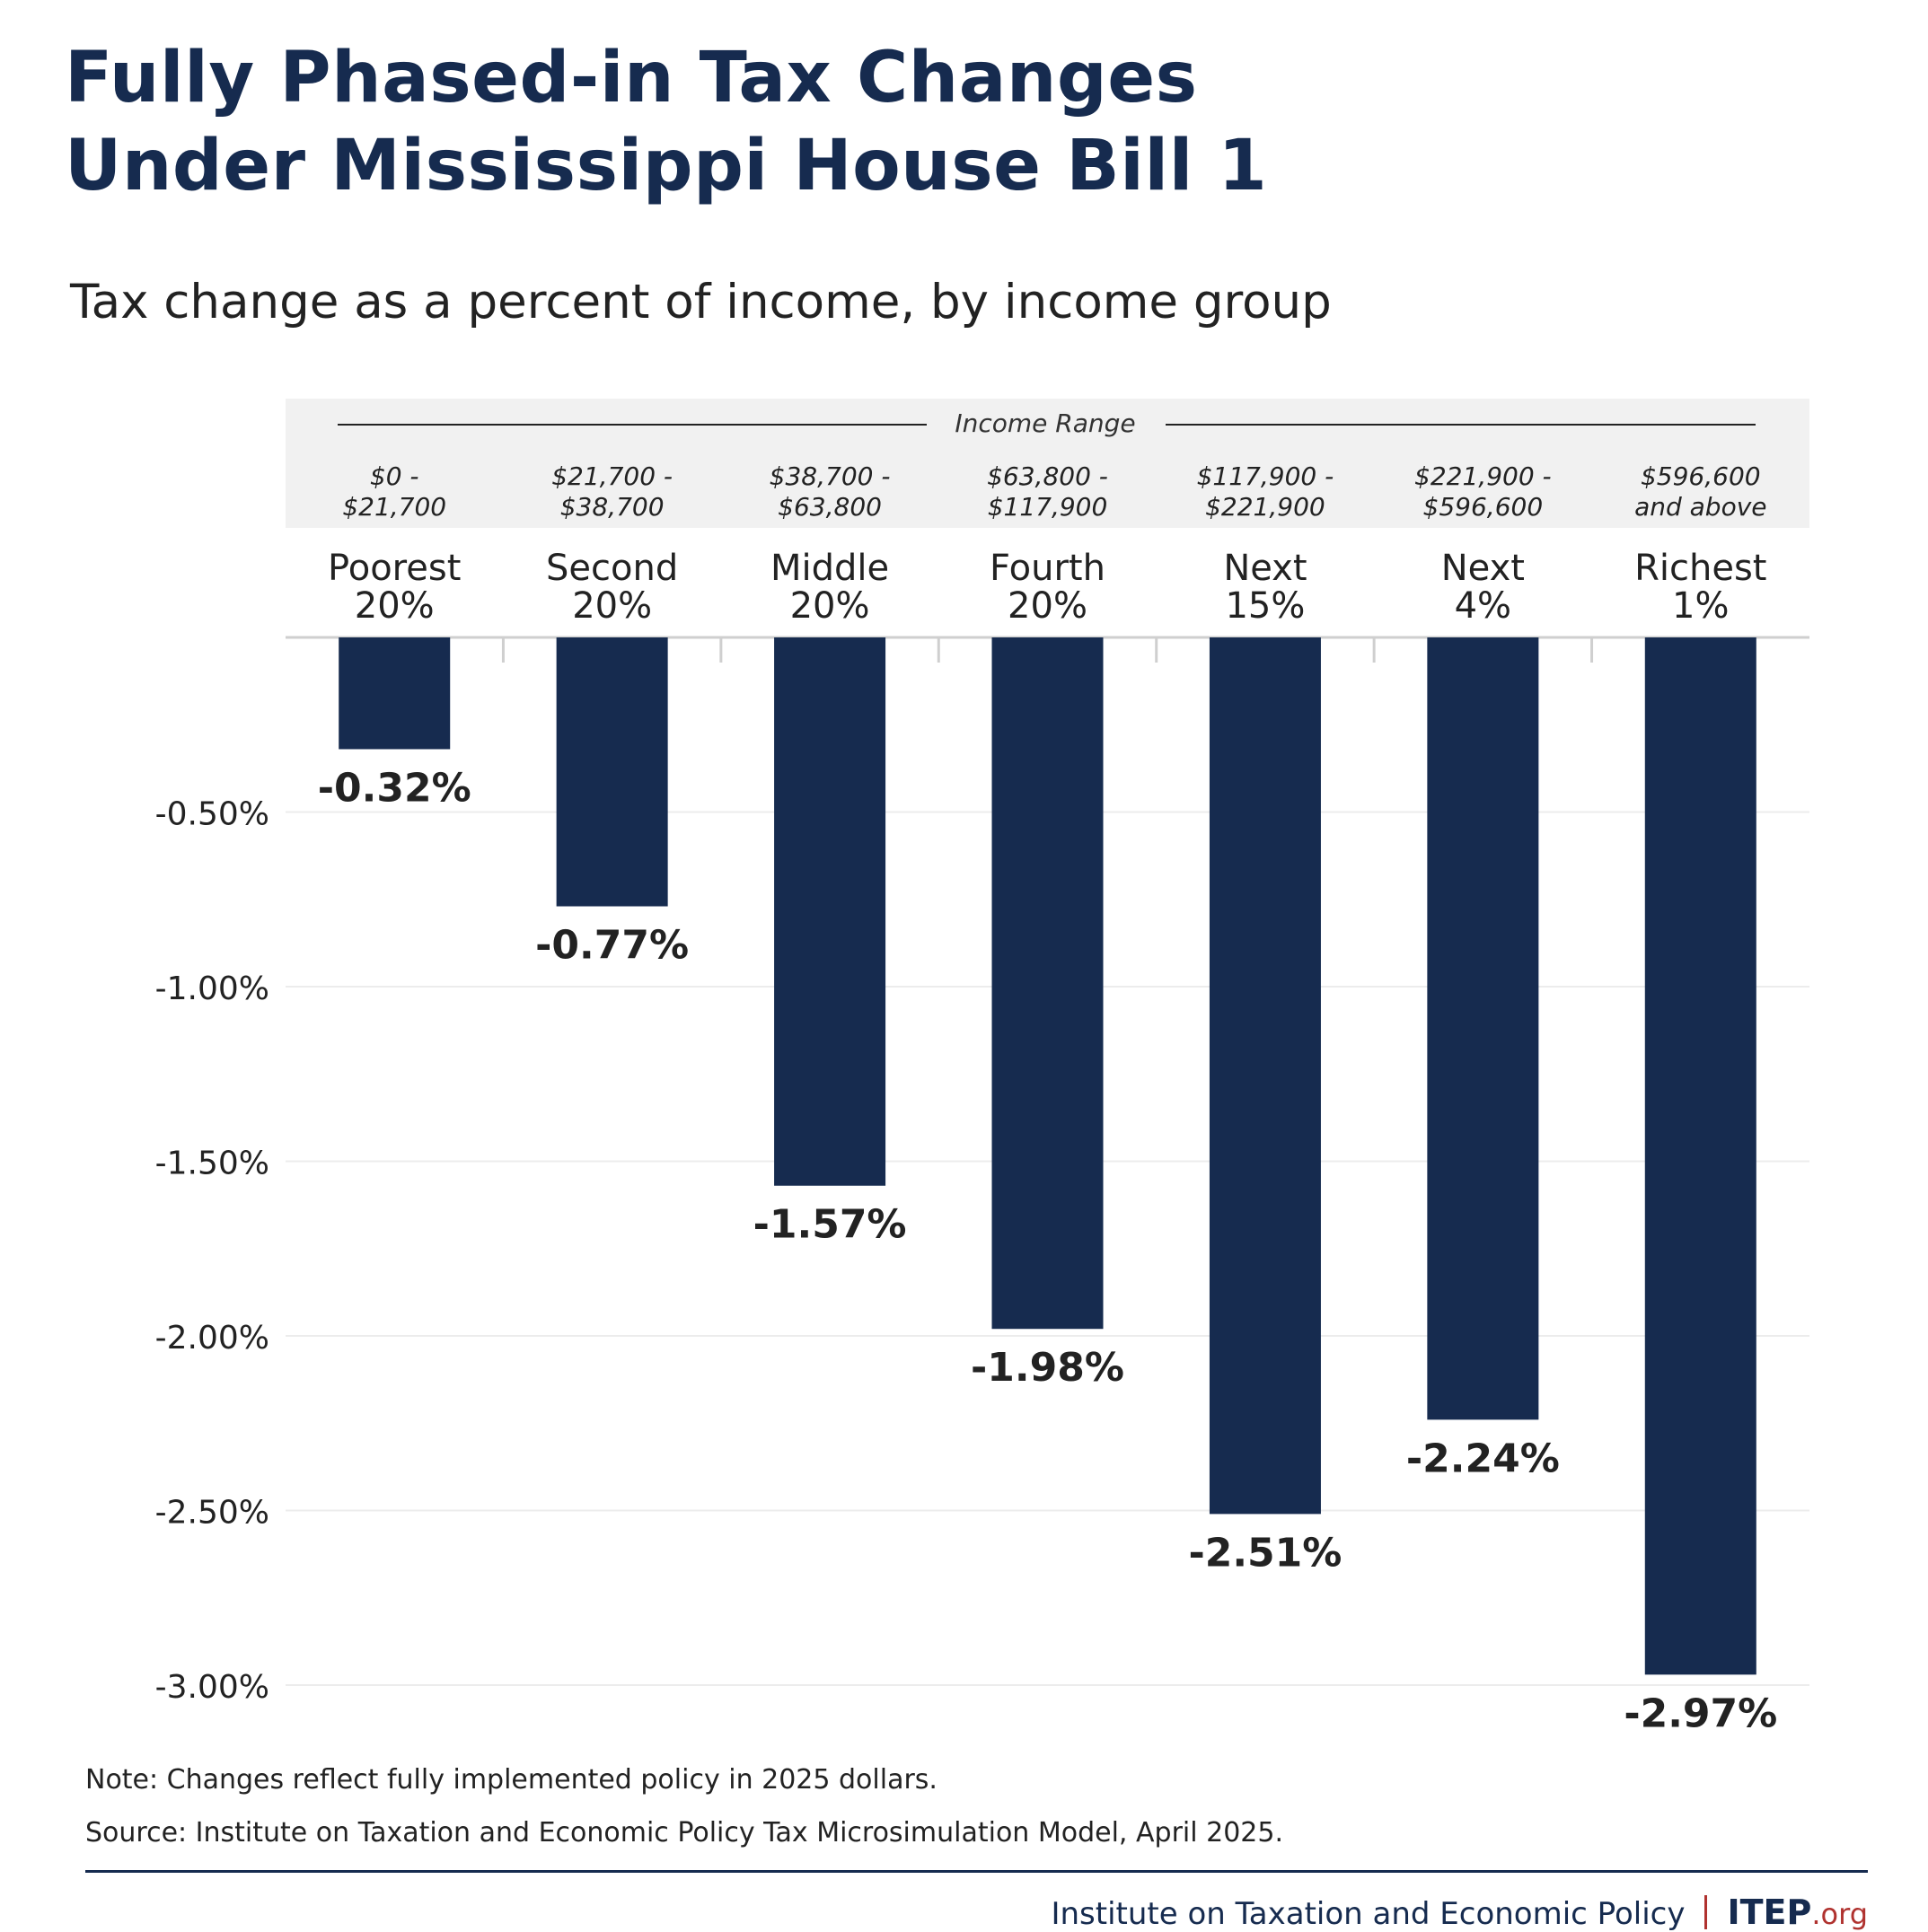  What do you see at coordinates (612, 507) in the screenshot?
I see `income-range-line2: $38,700` at bounding box center [612, 507].